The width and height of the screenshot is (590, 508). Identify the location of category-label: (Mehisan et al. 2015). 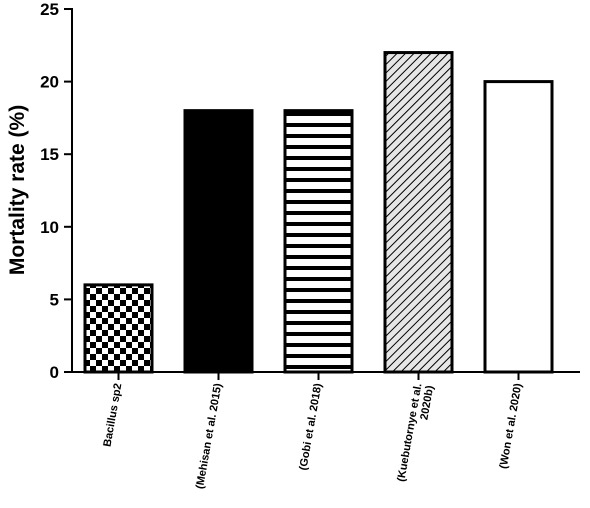
(209, 436).